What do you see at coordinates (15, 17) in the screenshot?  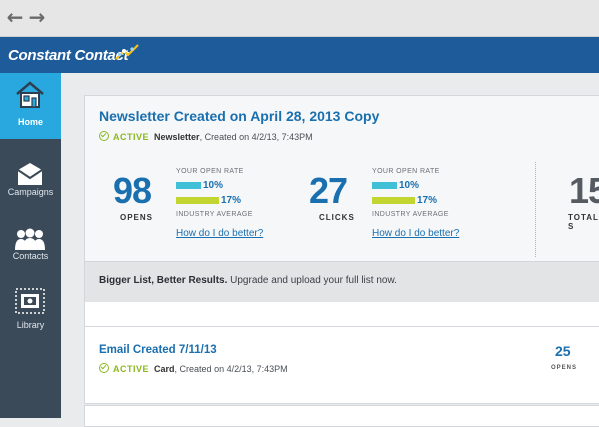 I see `back-arrow-icon: ←` at bounding box center [15, 17].